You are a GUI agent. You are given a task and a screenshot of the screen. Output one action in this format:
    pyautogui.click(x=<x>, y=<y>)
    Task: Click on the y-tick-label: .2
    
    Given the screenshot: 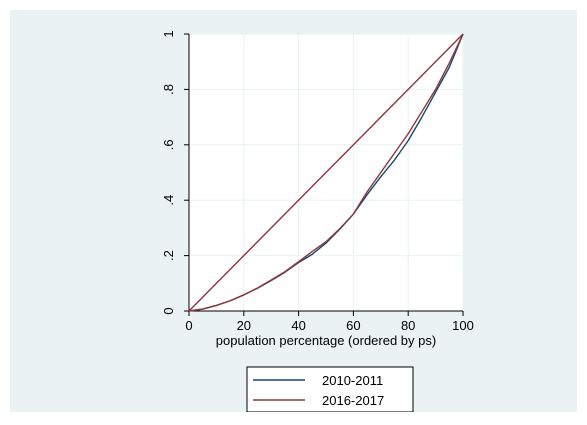 What is the action you would take?
    pyautogui.click(x=168, y=255)
    